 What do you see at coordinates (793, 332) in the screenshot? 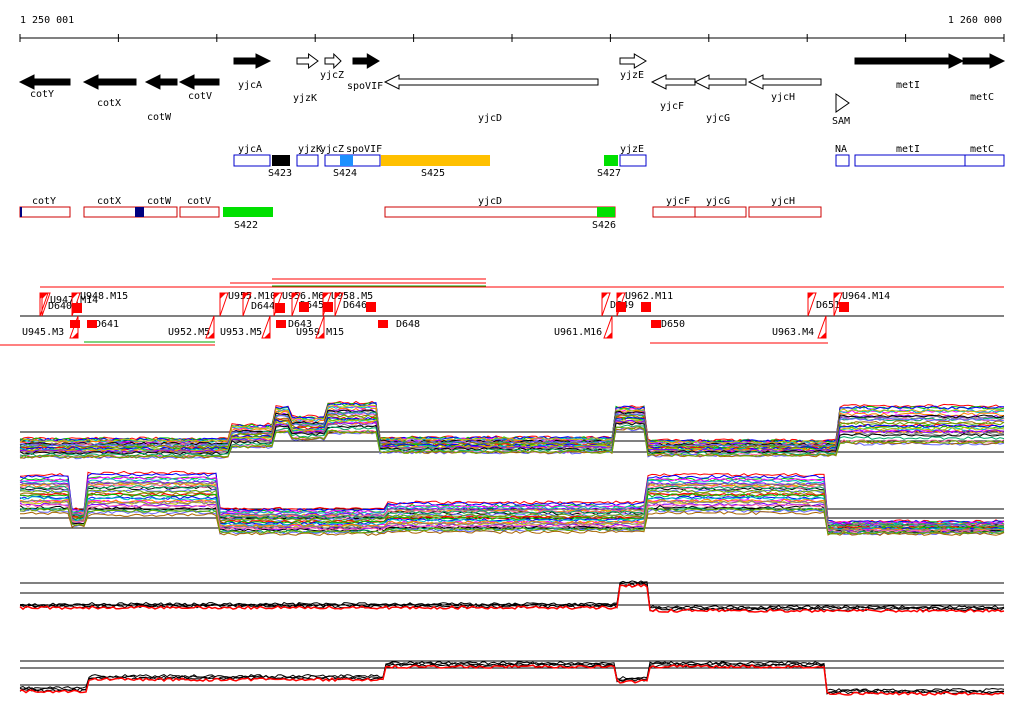
I see `feature-label-lower: U963.M4` at bounding box center [793, 332].